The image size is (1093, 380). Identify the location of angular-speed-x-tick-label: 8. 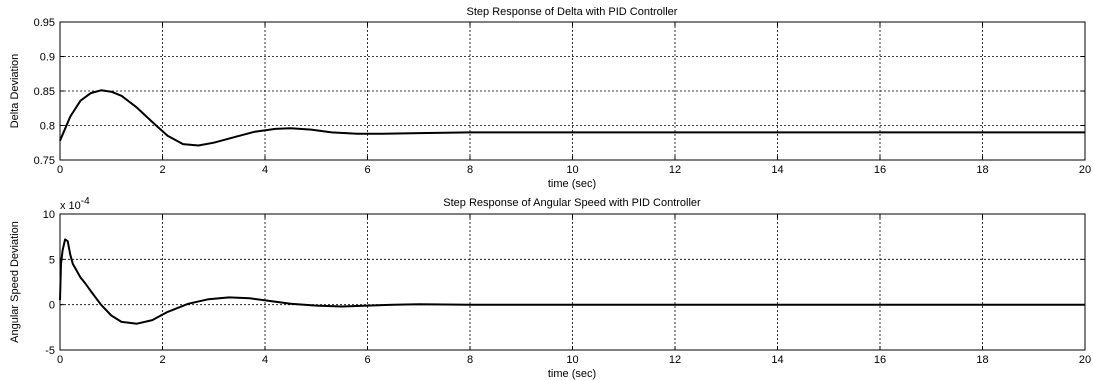
(470, 360).